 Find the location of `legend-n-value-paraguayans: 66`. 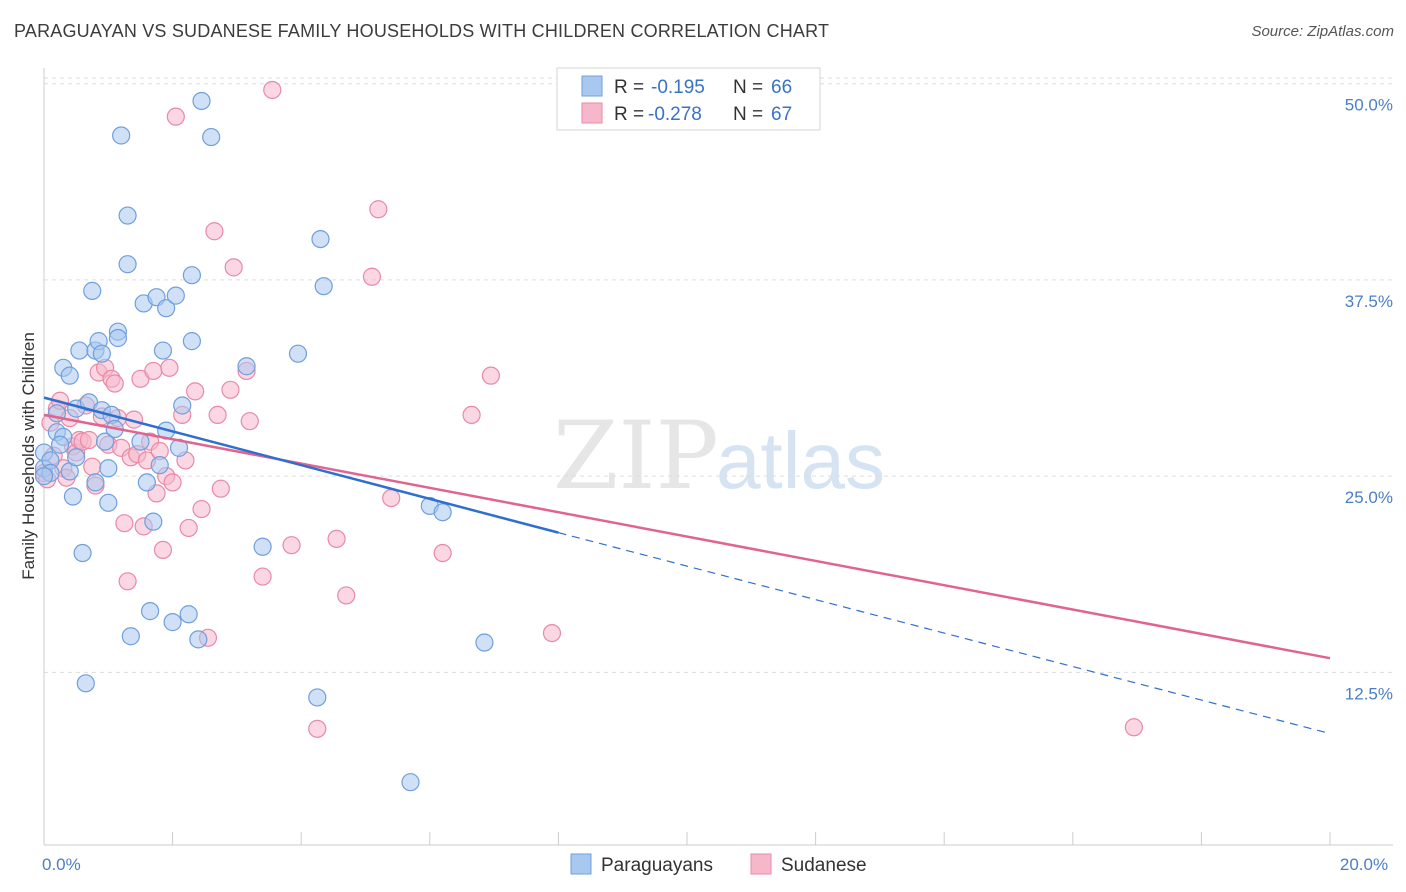

legend-n-value-paraguayans: 66 is located at coordinates (781, 87).